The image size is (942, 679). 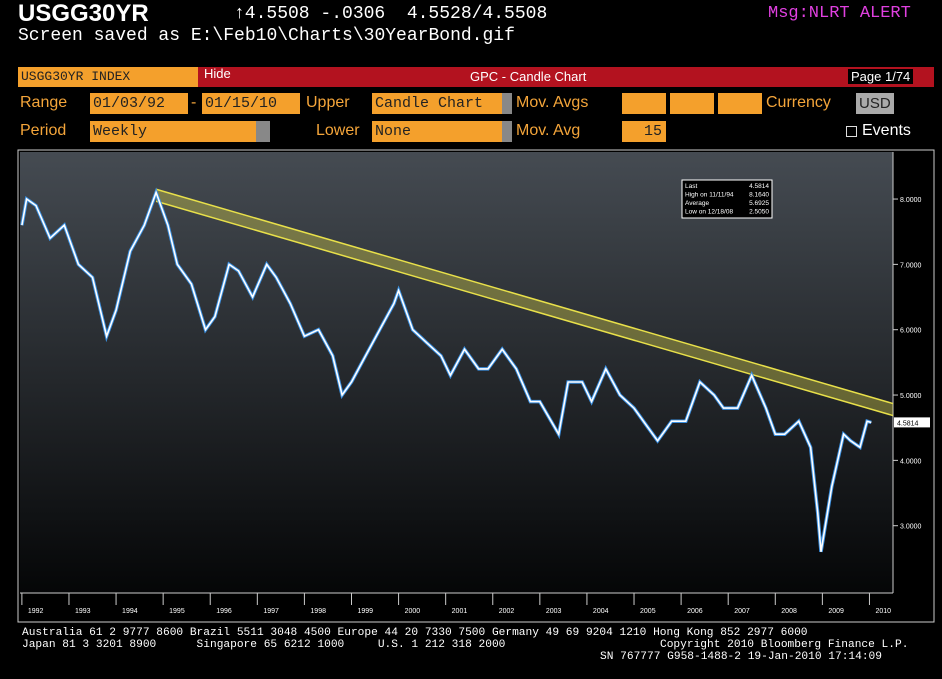 I want to click on events-checkbox, so click(x=851, y=131).